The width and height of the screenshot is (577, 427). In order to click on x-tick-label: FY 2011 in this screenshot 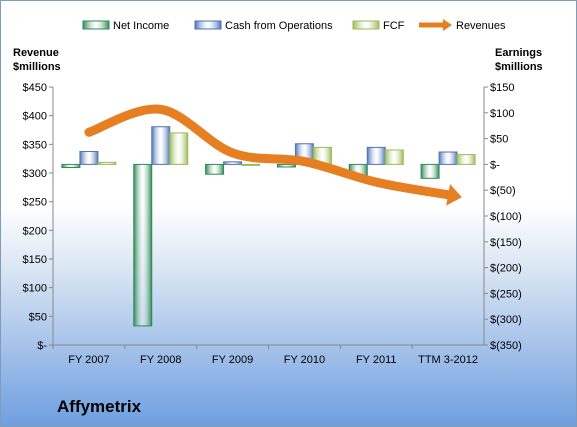, I will do `click(376, 360)`.